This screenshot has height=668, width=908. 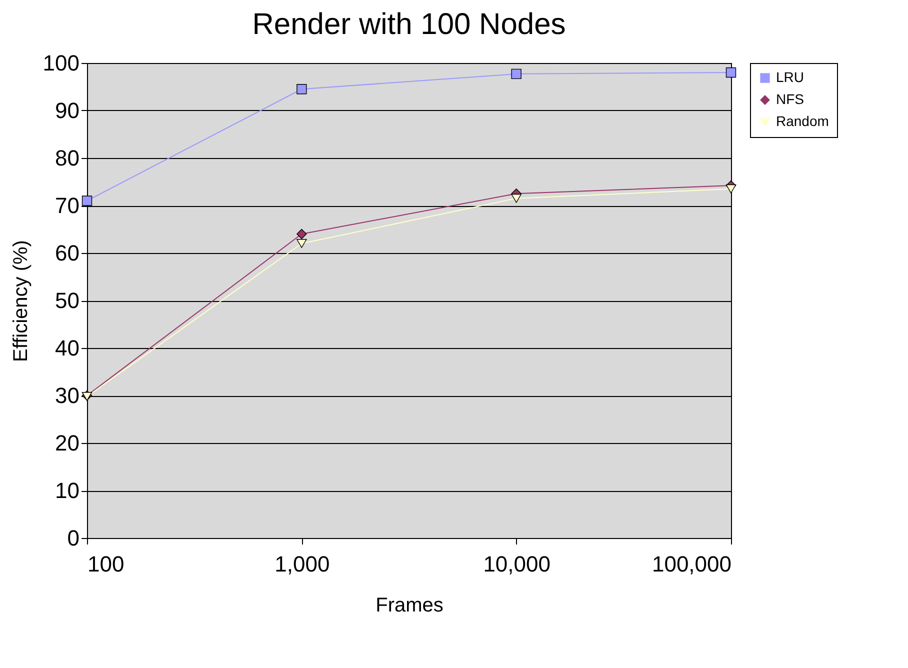 I want to click on y-tick-label: 40, so click(x=67, y=348).